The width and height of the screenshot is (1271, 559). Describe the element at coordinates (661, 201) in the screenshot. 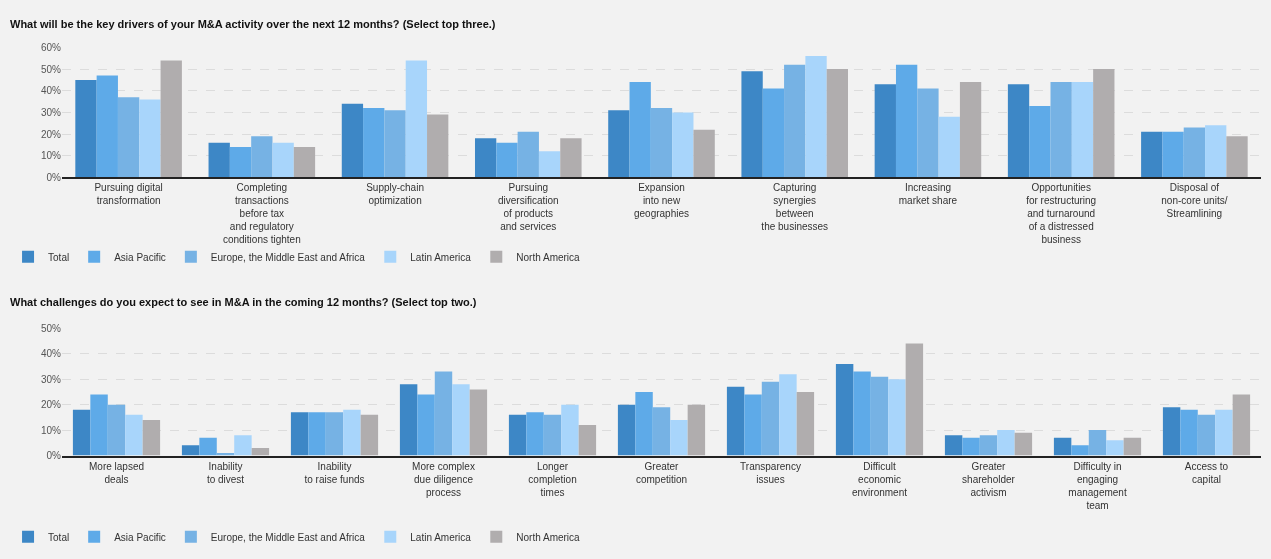

I see `x-tick-label: Expansion into new geographies` at that location.